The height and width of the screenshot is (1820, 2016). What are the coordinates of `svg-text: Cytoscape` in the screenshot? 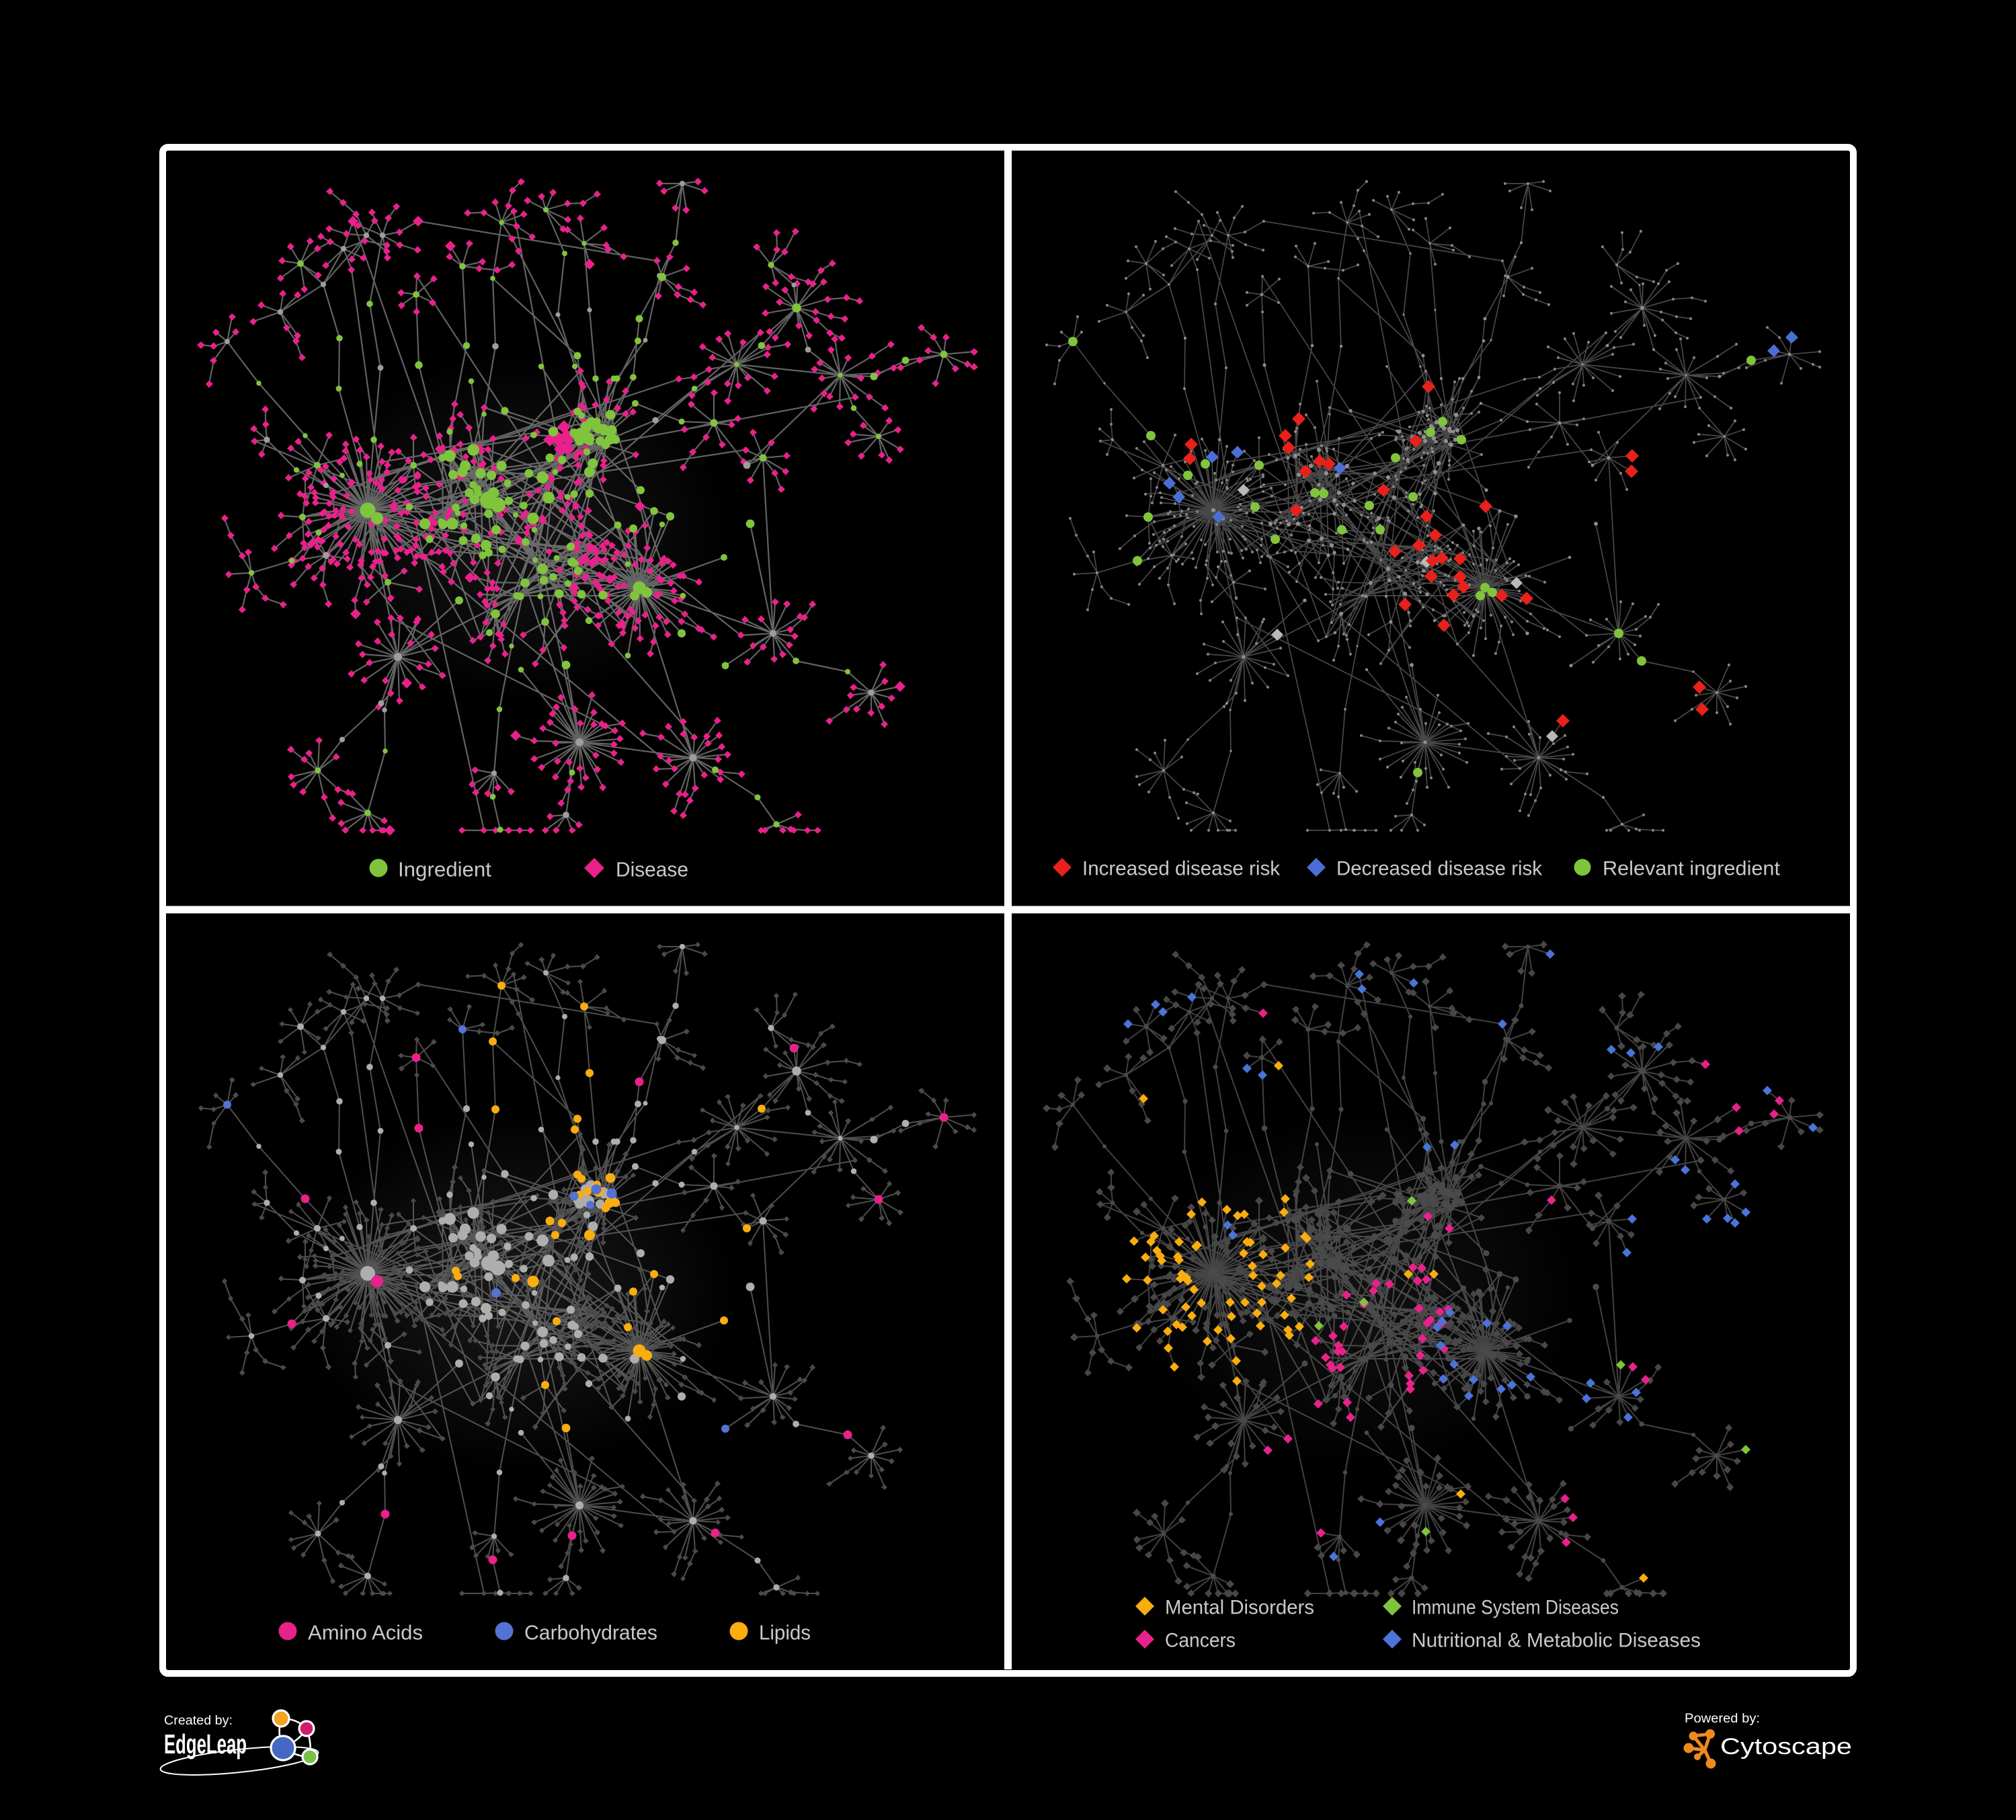 It's located at (1786, 1746).